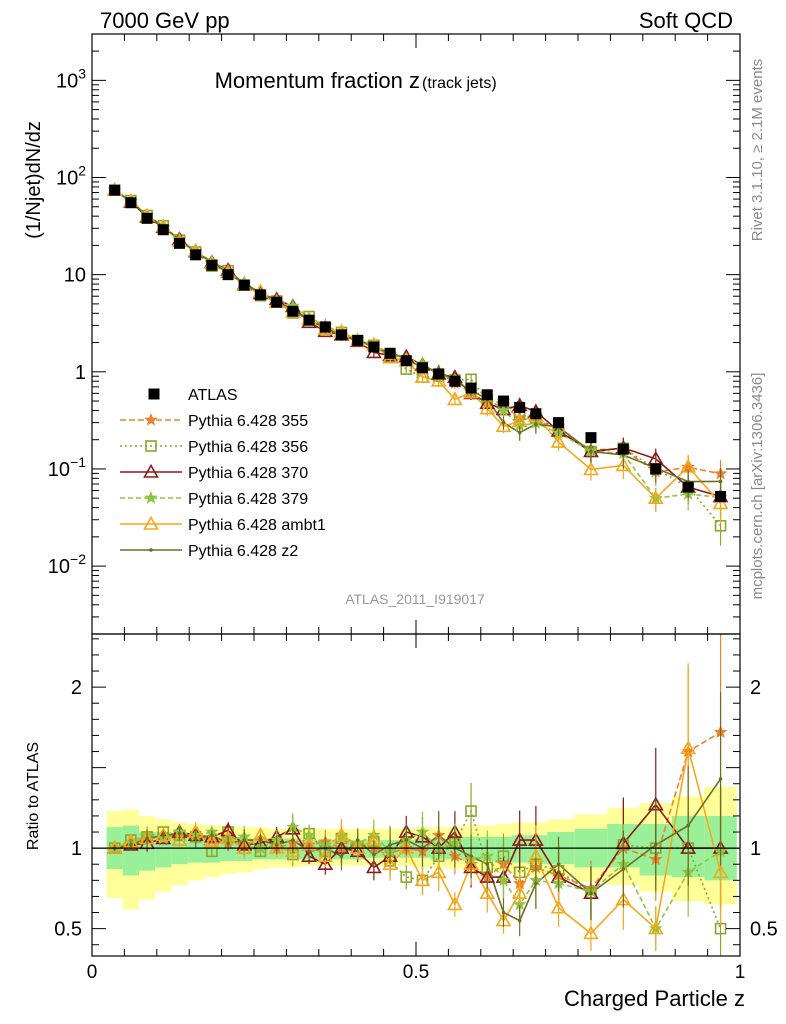  I want to click on ratio-tick-label-left: 1, so click(76, 849).